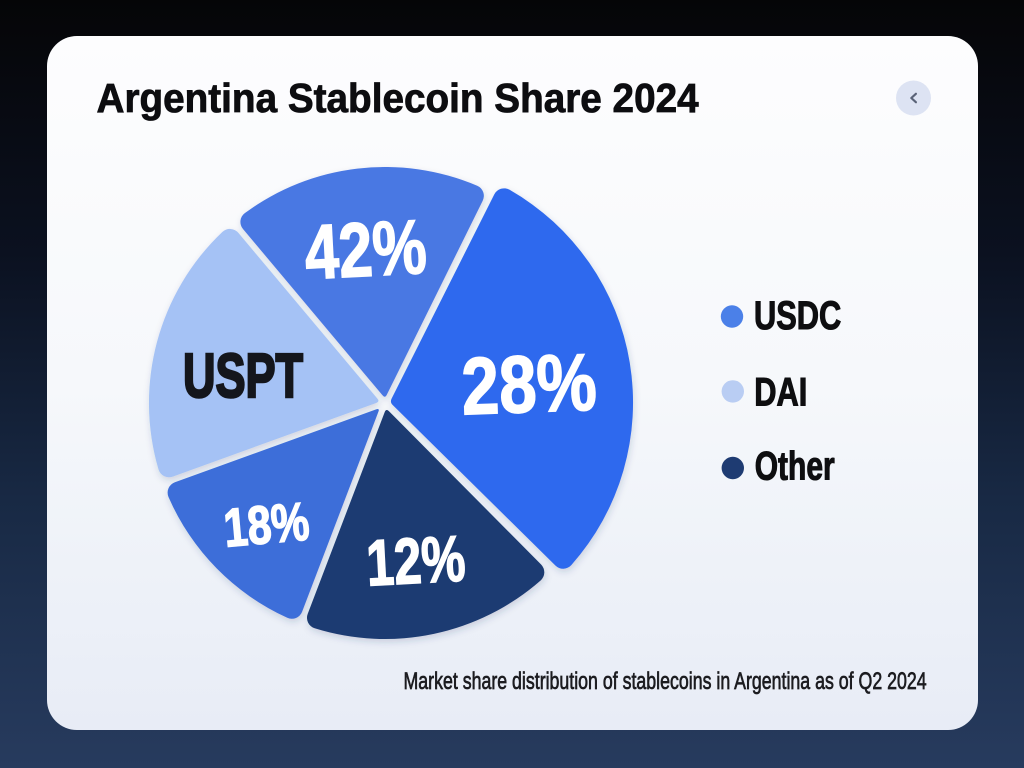 Image resolution: width=1024 pixels, height=768 pixels. I want to click on svg-text: USPT, so click(243, 376).